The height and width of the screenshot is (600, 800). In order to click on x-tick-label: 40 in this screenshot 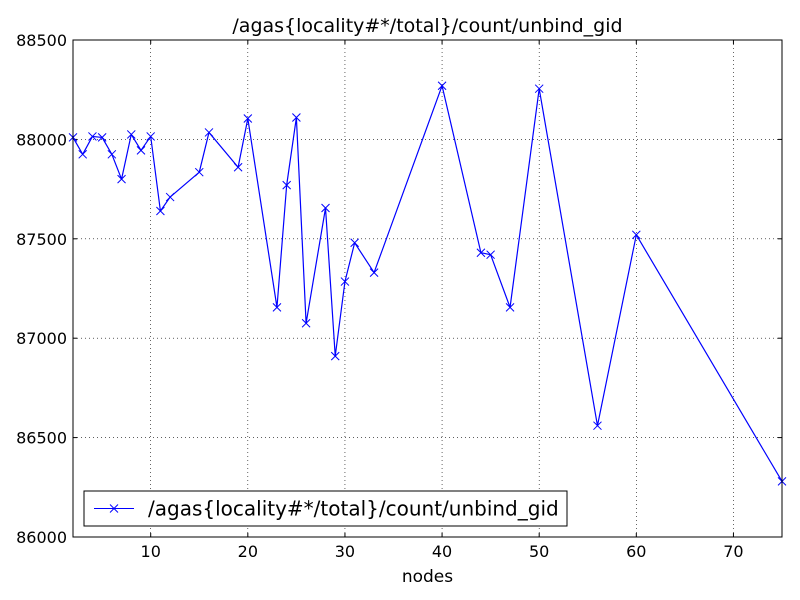, I will do `click(442, 551)`.